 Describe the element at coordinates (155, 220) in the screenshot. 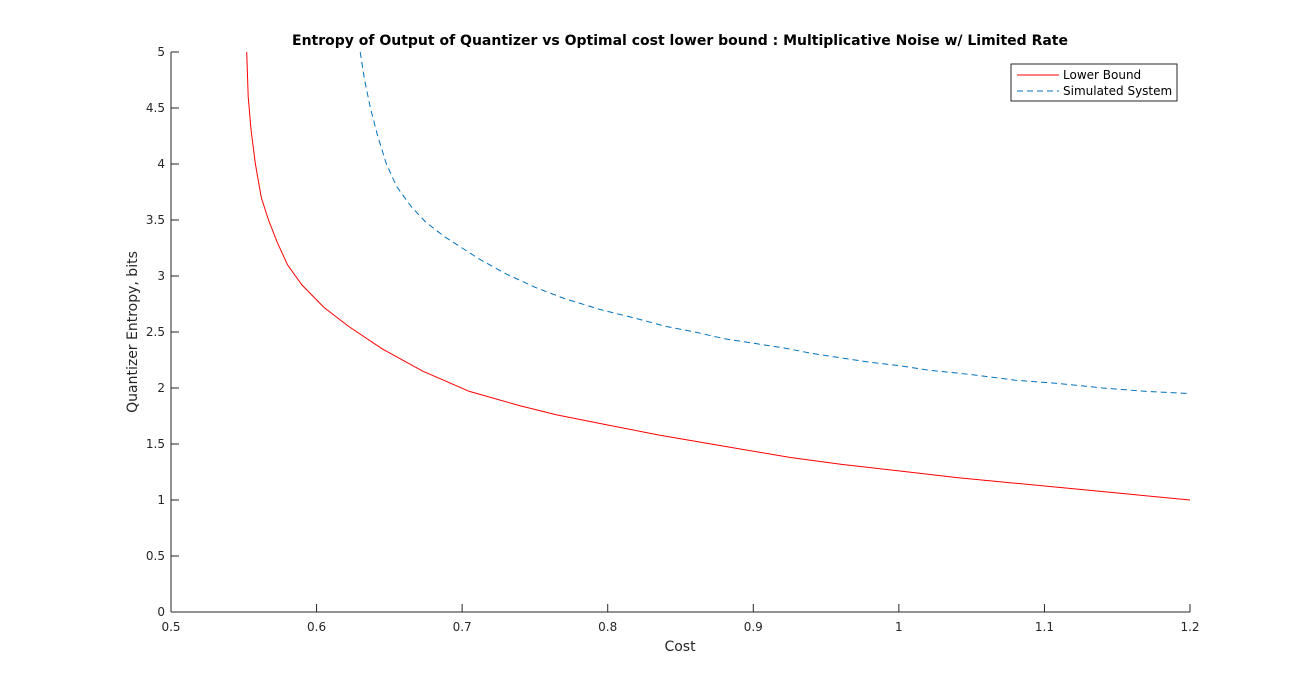

I see `y-tick-label: 3.5` at that location.